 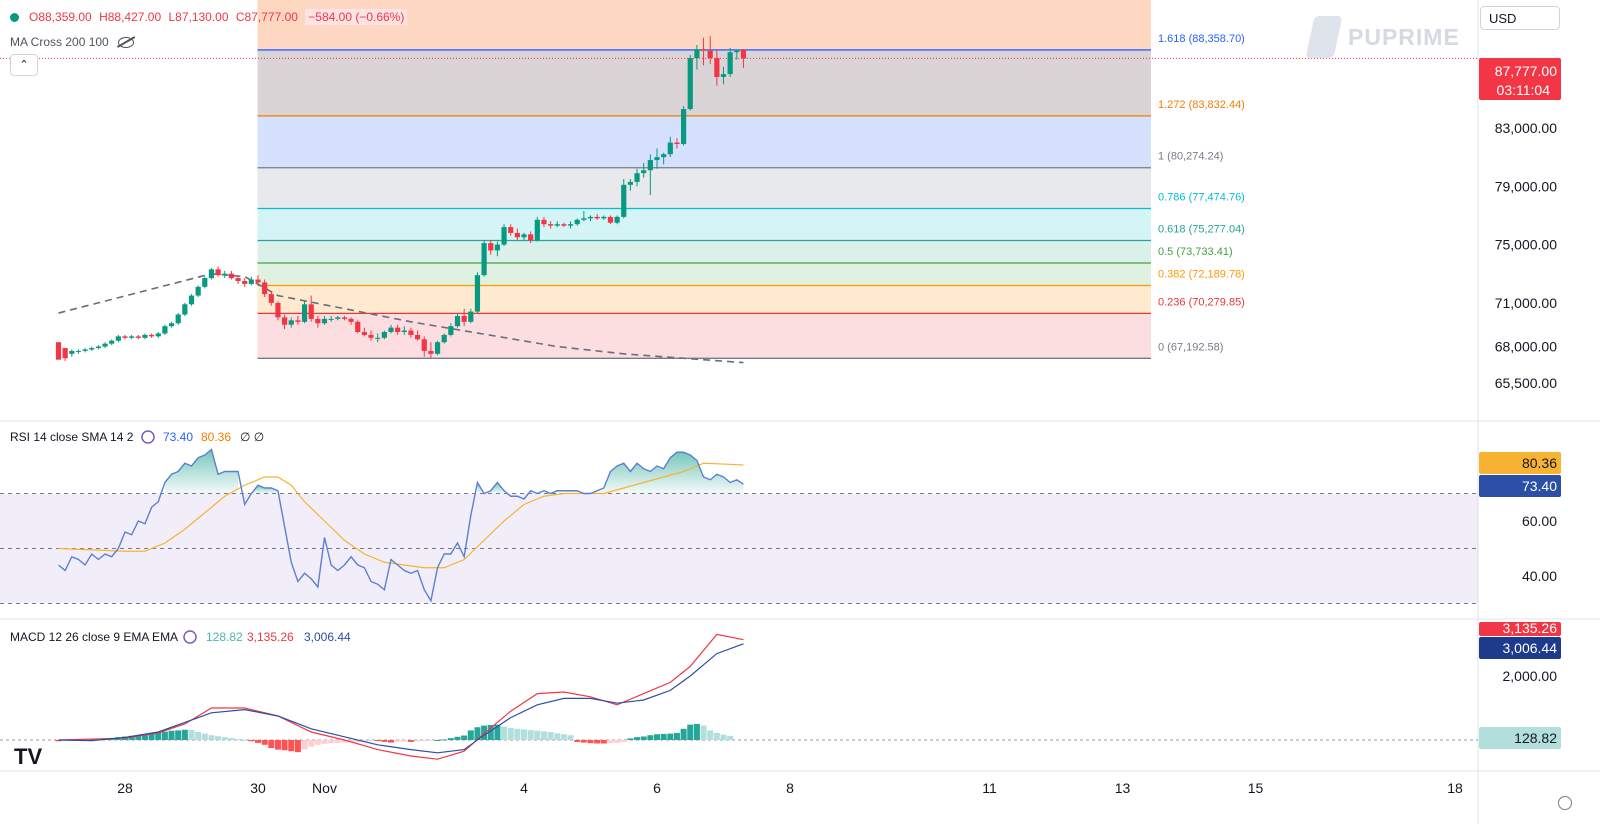 I want to click on macd-hist-tag-value: 128.82, so click(x=1535, y=738).